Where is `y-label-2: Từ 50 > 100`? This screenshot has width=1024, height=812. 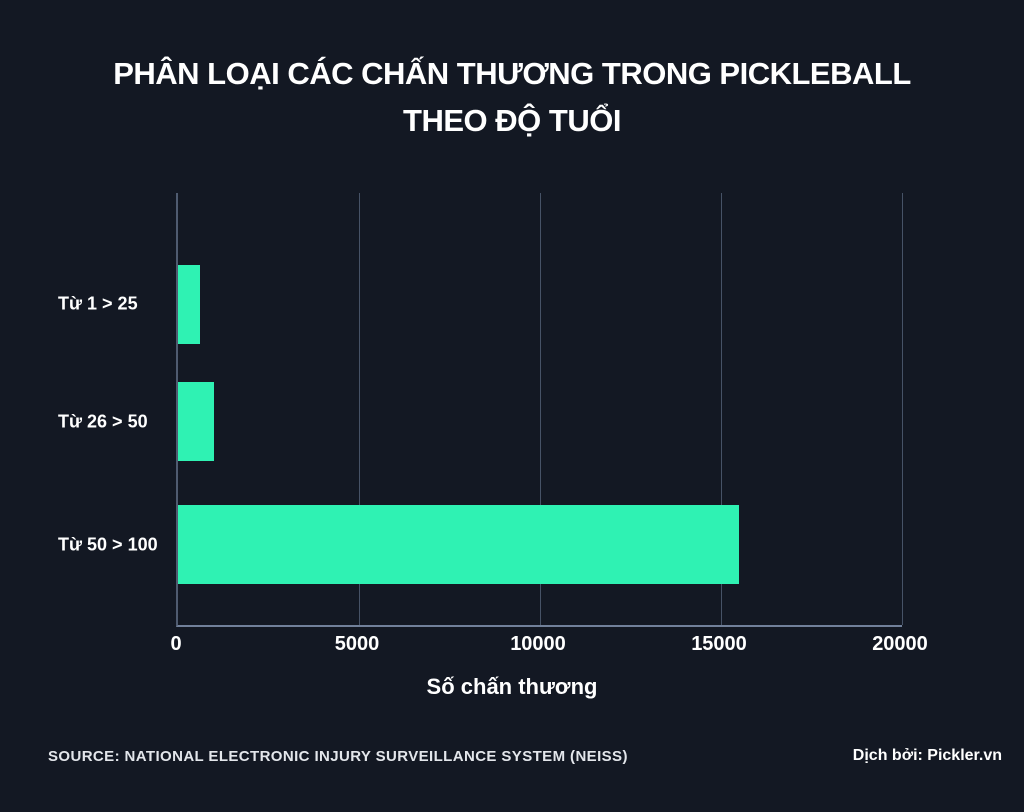
y-label-2: Từ 50 > 100 is located at coordinates (108, 544).